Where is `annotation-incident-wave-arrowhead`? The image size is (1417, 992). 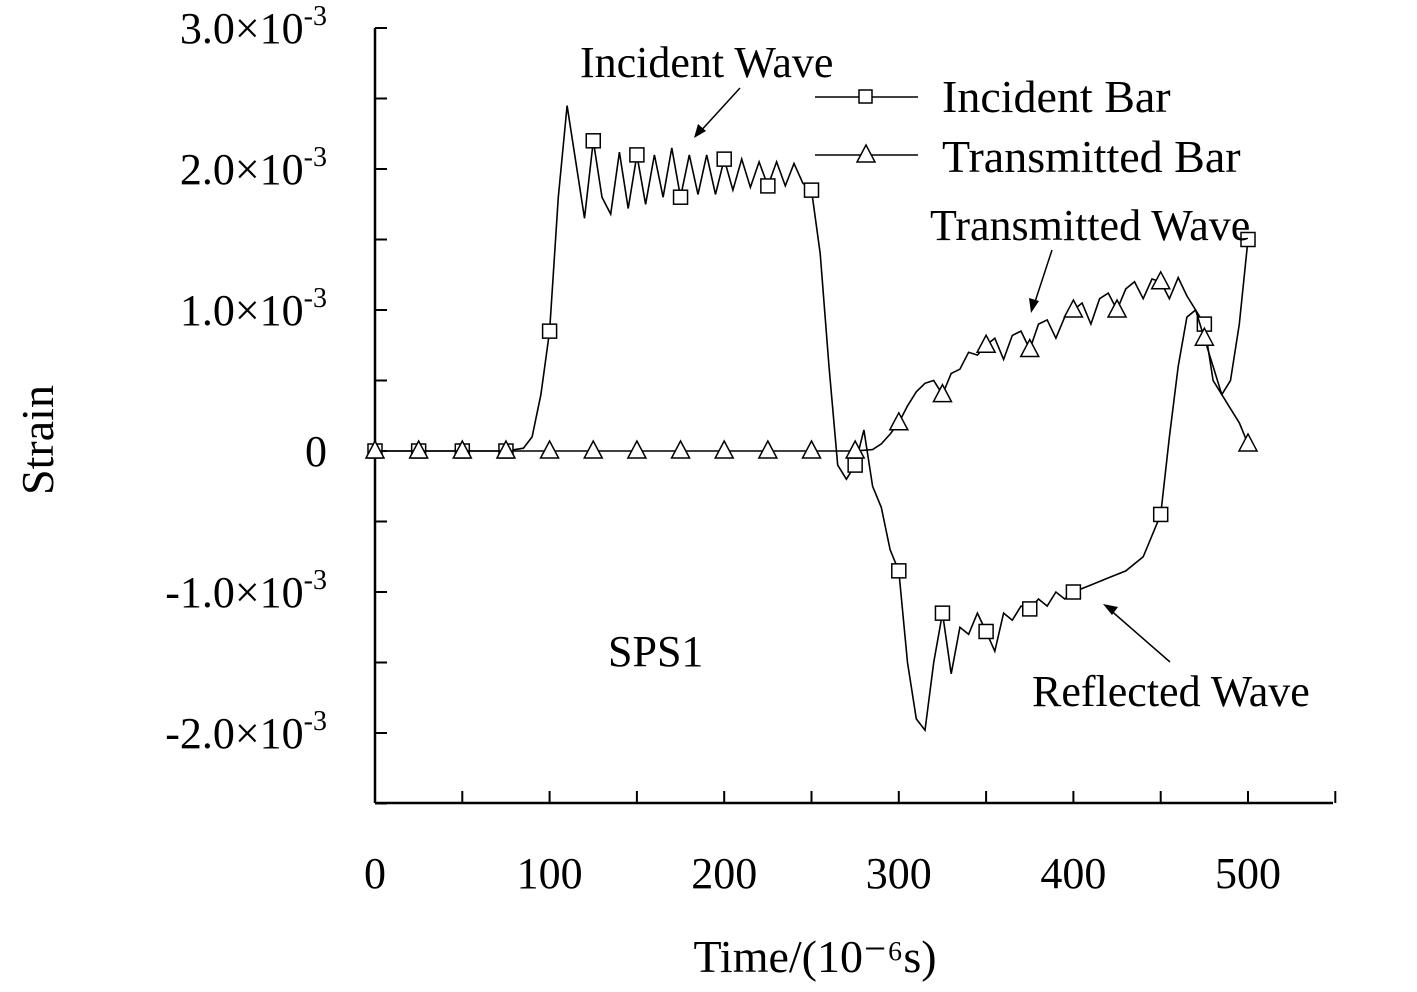 annotation-incident-wave-arrowhead is located at coordinates (700, 131).